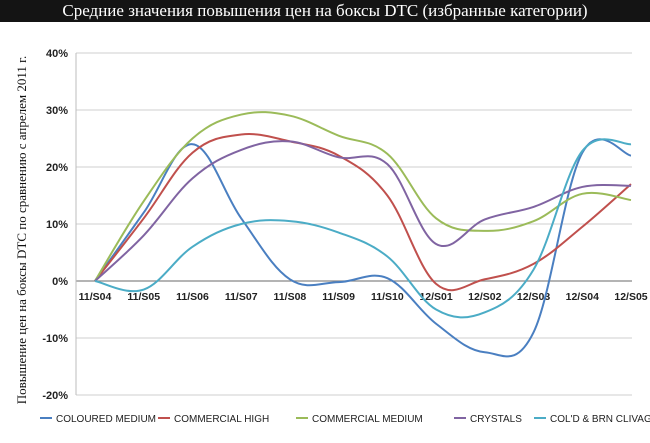  Describe the element at coordinates (60, 282) in the screenshot. I see `y-tick-label: 0%` at that location.